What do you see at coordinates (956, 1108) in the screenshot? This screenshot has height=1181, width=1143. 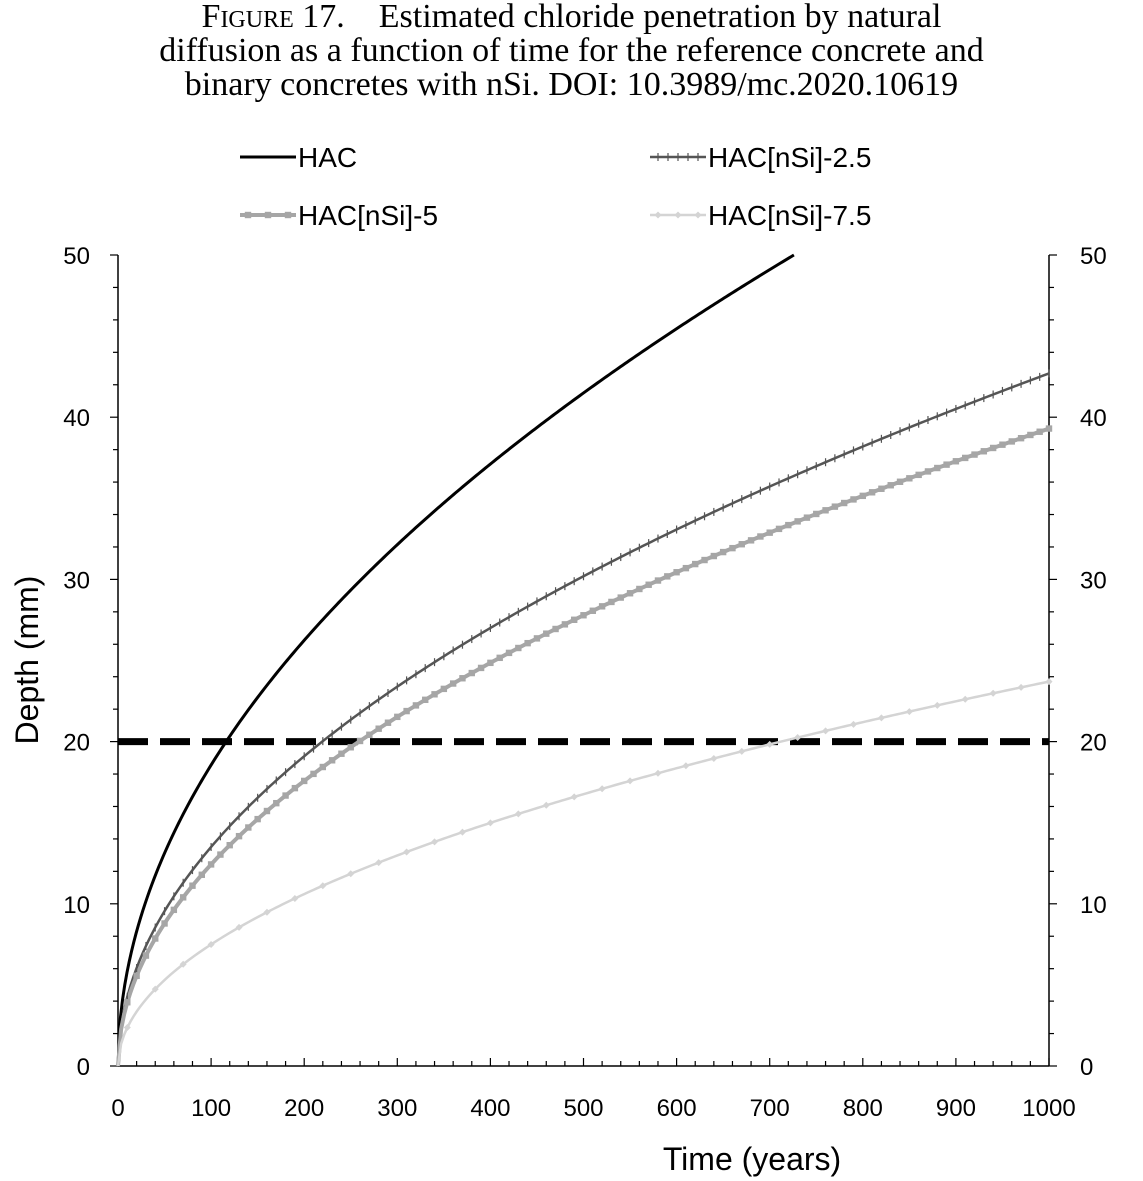 I see `x-tick-label: 900` at bounding box center [956, 1108].